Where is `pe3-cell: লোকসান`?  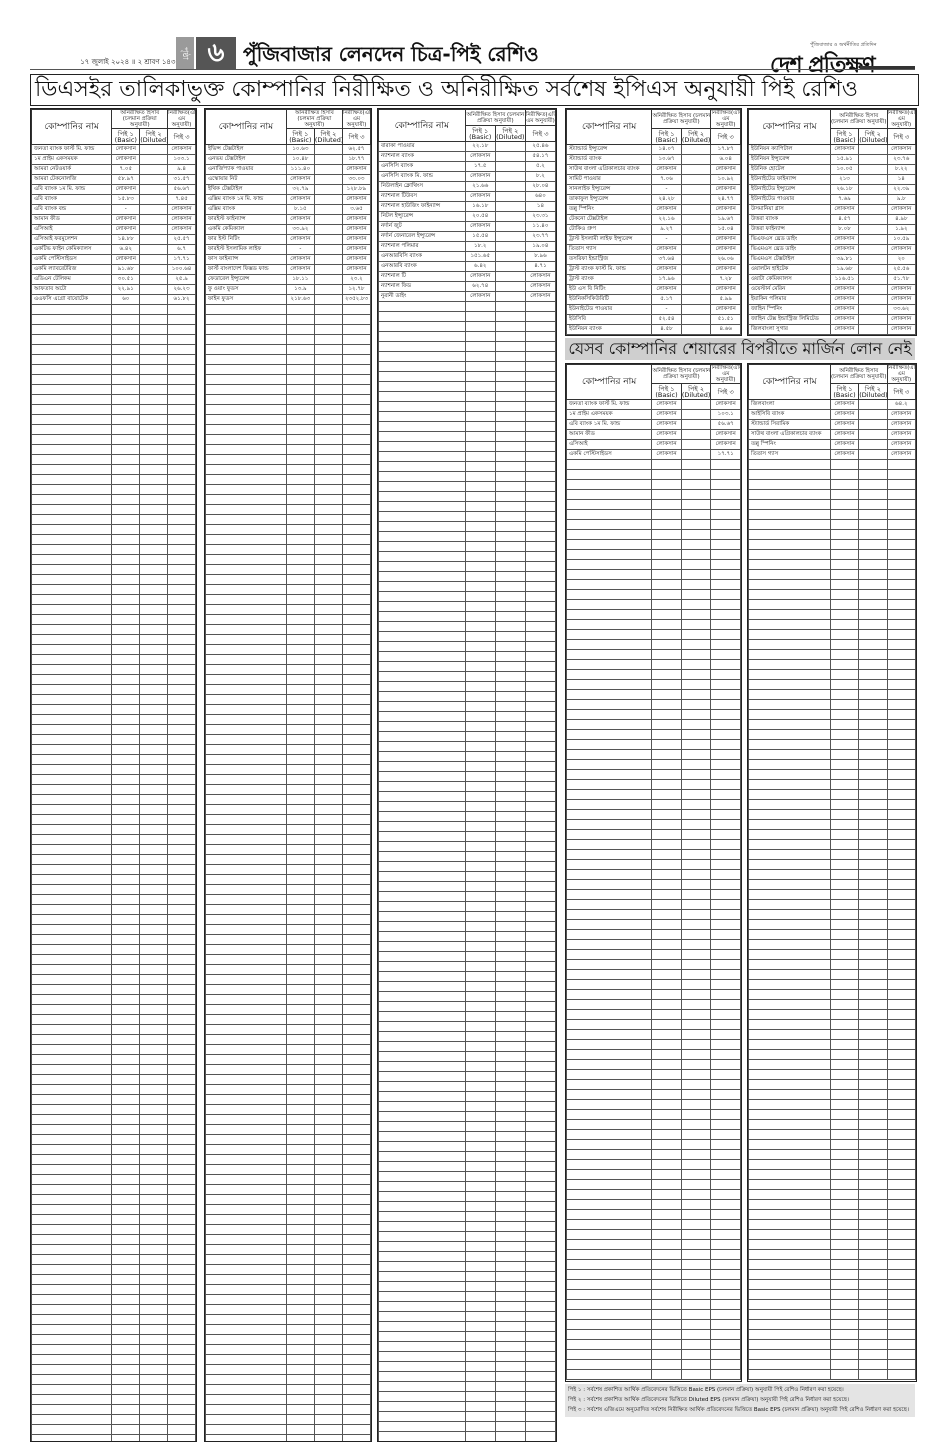
pe3-cell: লোকসান is located at coordinates (725, 444).